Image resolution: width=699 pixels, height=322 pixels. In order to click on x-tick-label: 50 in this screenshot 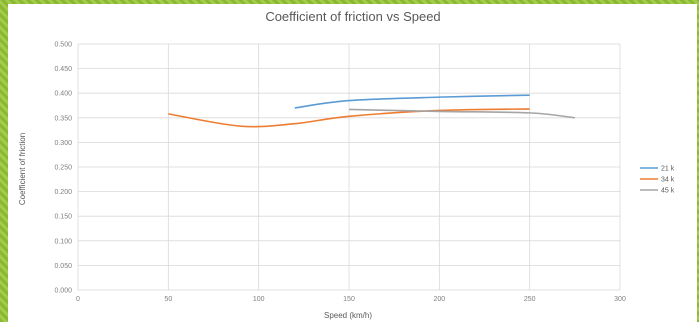, I will do `click(168, 299)`.